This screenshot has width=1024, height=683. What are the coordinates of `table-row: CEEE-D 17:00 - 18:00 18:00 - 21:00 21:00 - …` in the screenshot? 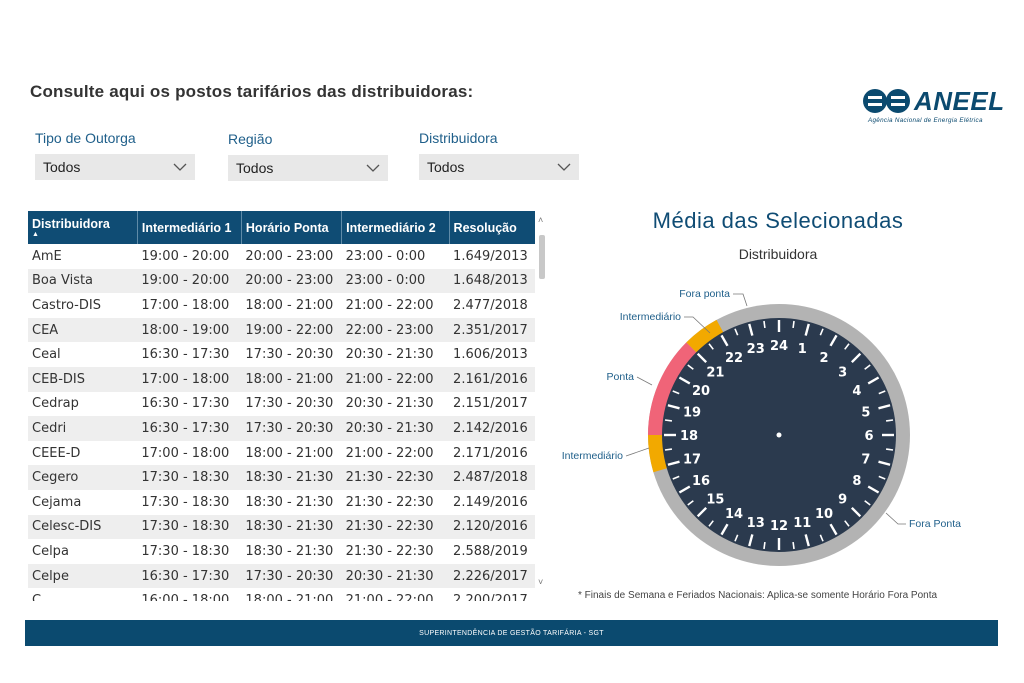 It's located at (281, 453).